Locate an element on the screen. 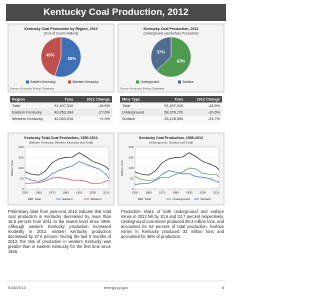 This screenshot has width=320, height=300. table-header-cell: Region is located at coordinates (19, 99).